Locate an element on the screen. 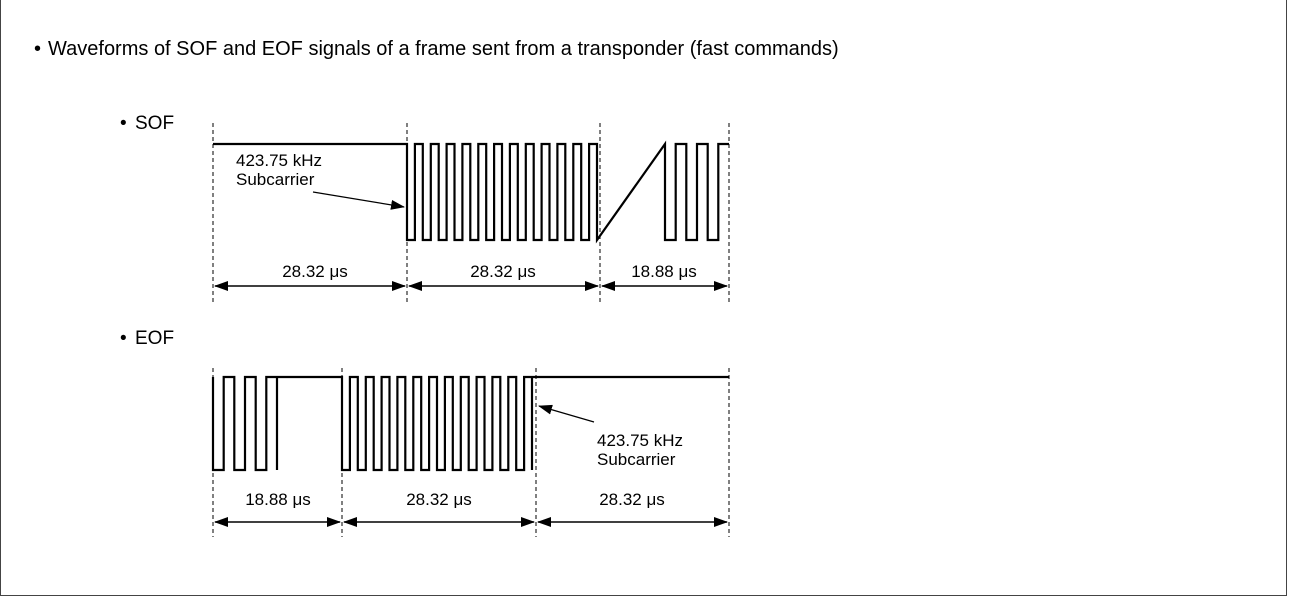  eof-subcarrier-pointer-arrow is located at coordinates (566, 413).